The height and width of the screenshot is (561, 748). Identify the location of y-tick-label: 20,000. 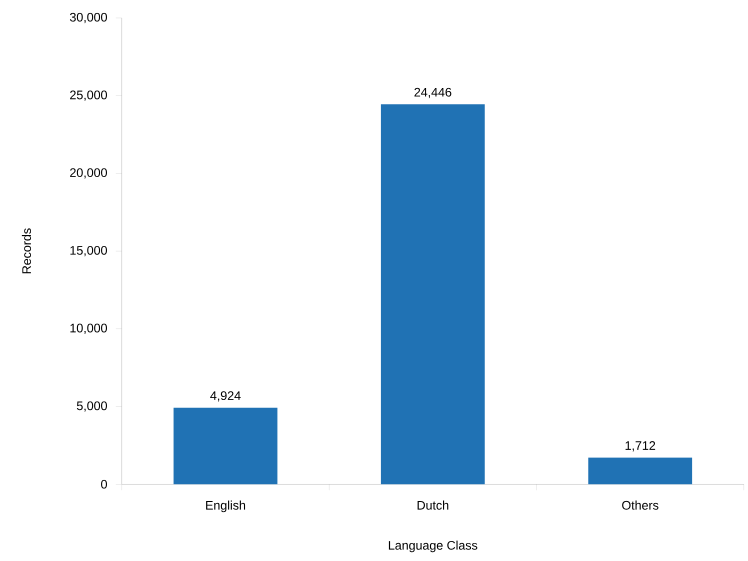
(88, 173).